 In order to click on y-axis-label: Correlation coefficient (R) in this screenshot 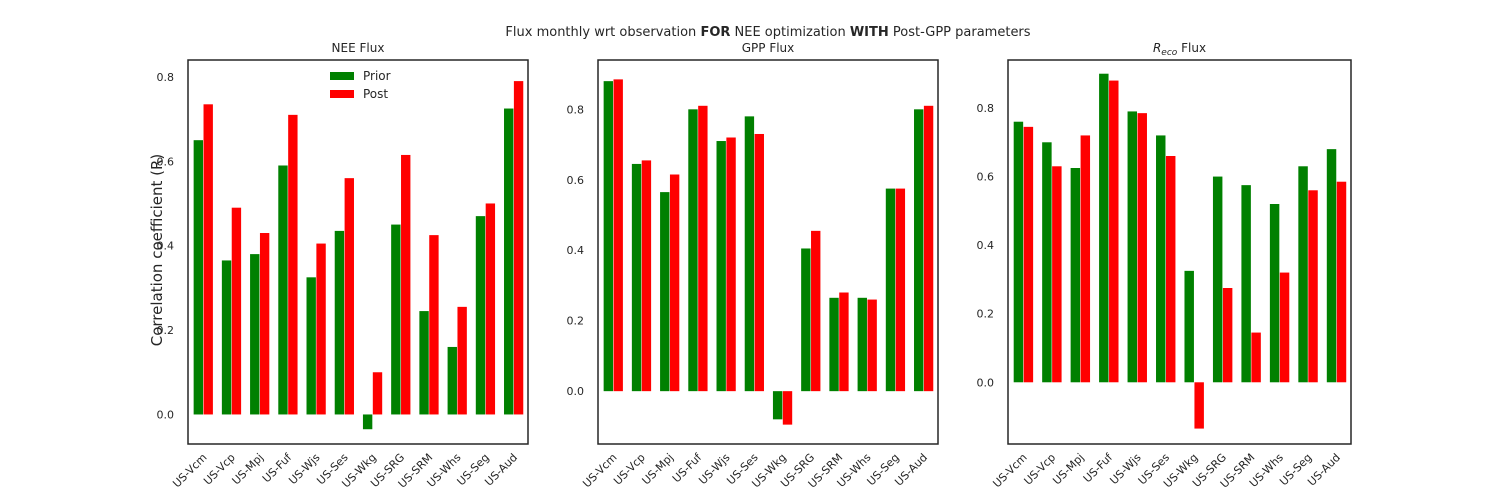, I will do `click(157, 250)`.